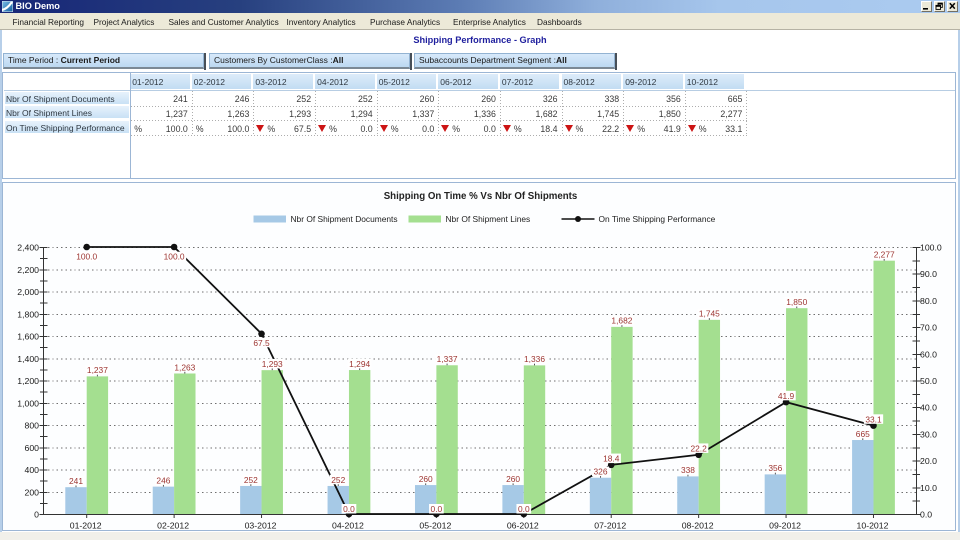 This screenshot has width=960, height=540. I want to click on svg-text: On Time Shipping Performance, so click(657, 219).